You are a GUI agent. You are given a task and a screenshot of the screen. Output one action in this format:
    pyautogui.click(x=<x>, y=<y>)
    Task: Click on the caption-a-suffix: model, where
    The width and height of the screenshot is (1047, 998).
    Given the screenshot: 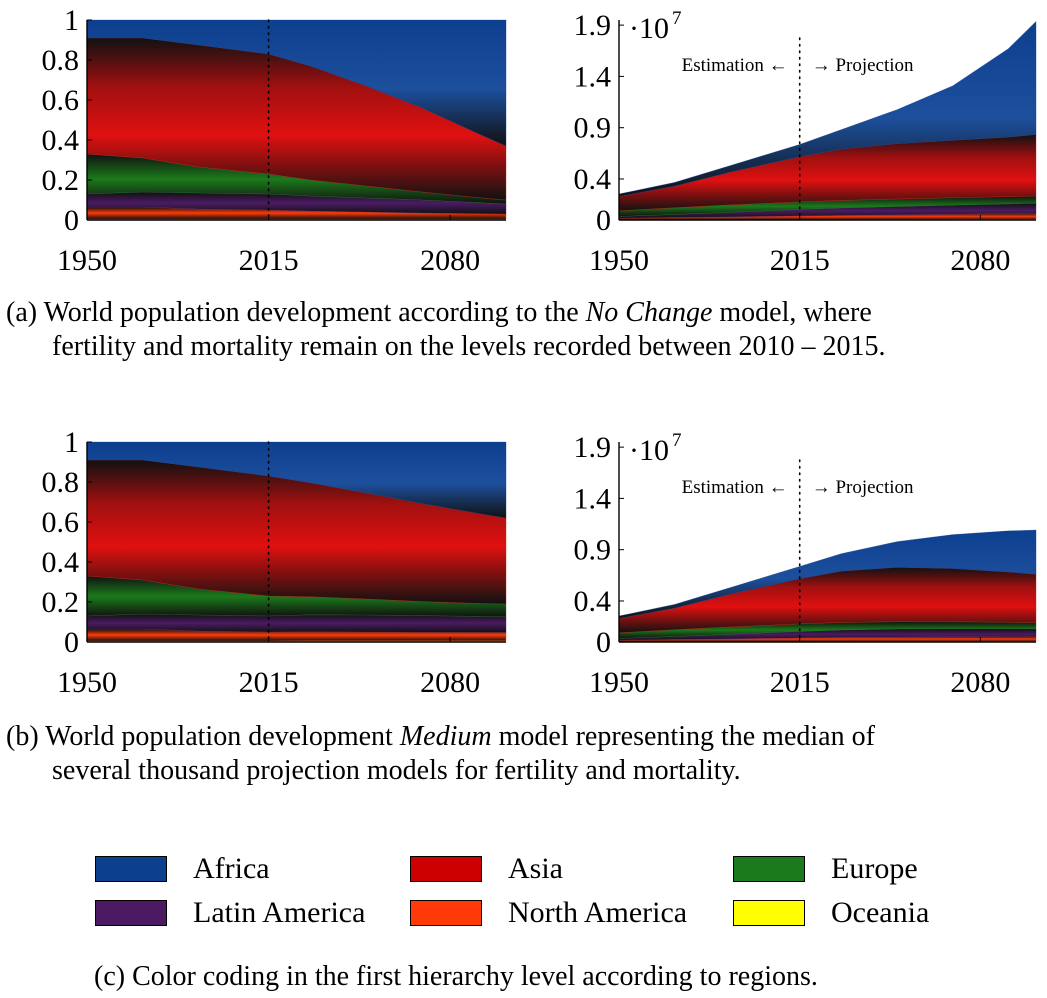 What is the action you would take?
    pyautogui.click(x=792, y=312)
    